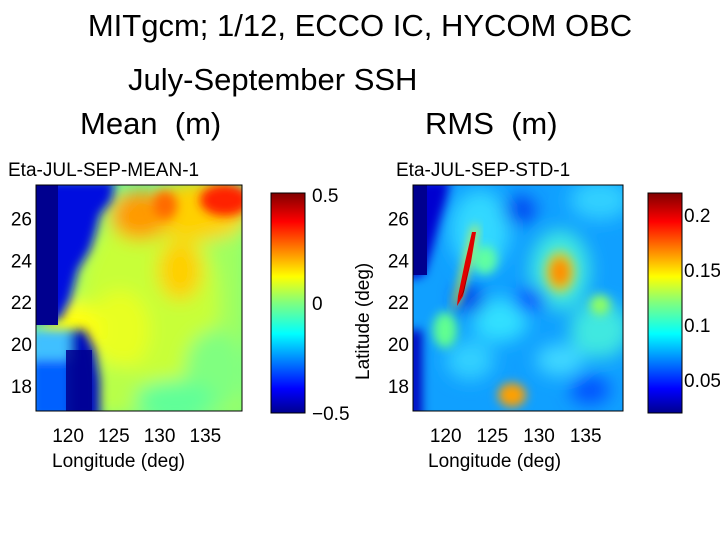 Image resolution: width=720 pixels, height=540 pixels. What do you see at coordinates (697, 326) in the screenshot?
I see `colorbar-tick-label: 0.1` at bounding box center [697, 326].